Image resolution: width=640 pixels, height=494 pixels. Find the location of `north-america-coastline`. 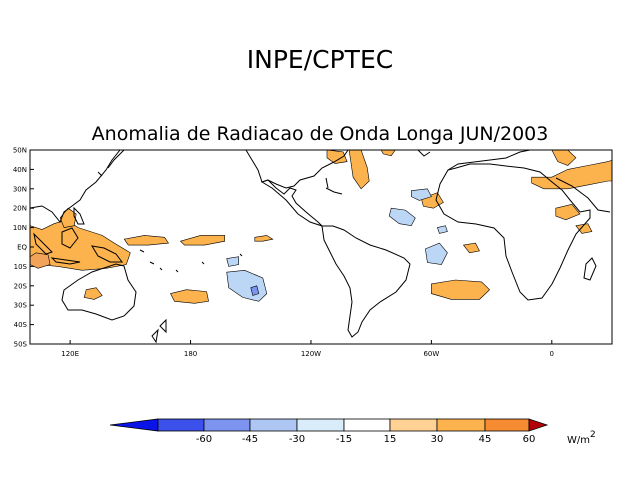

north-america-coastline is located at coordinates (297, 169).